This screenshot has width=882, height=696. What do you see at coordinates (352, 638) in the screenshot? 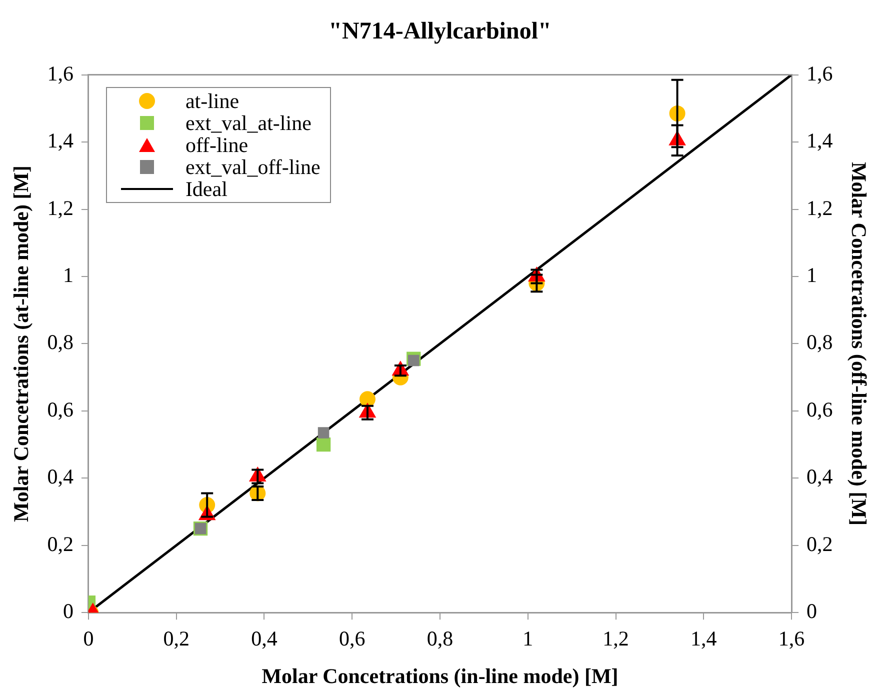
I see `x-tick-label: 0,6` at bounding box center [352, 638].